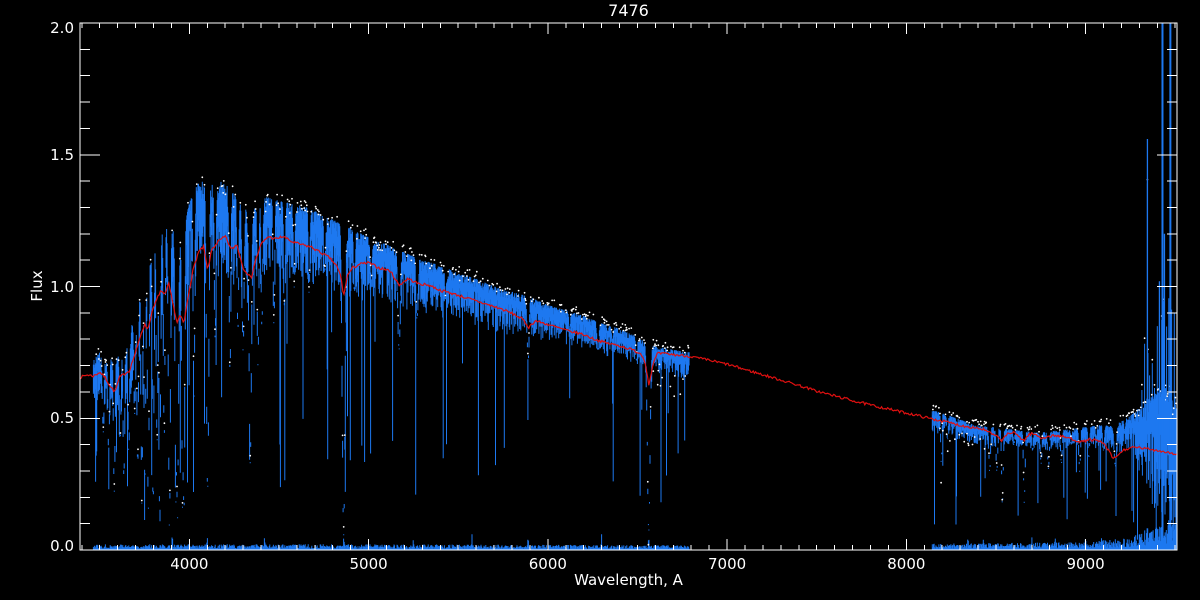 This screenshot has width=1200, height=600. Describe the element at coordinates (628, 10) in the screenshot. I see `plot-title: 7476` at that location.